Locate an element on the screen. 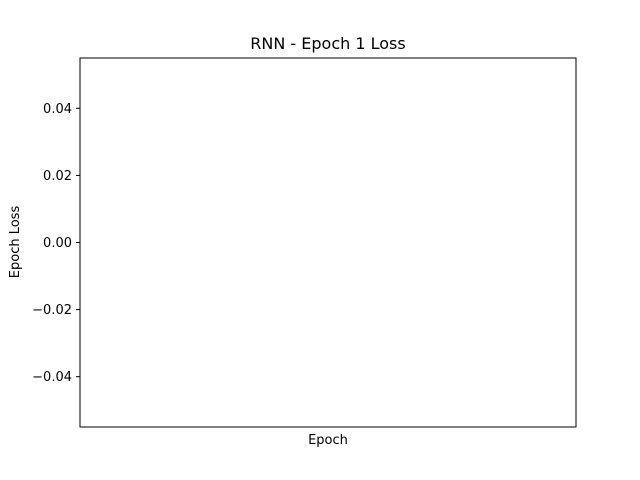  y-tick-label: −0.04 is located at coordinates (52, 377).